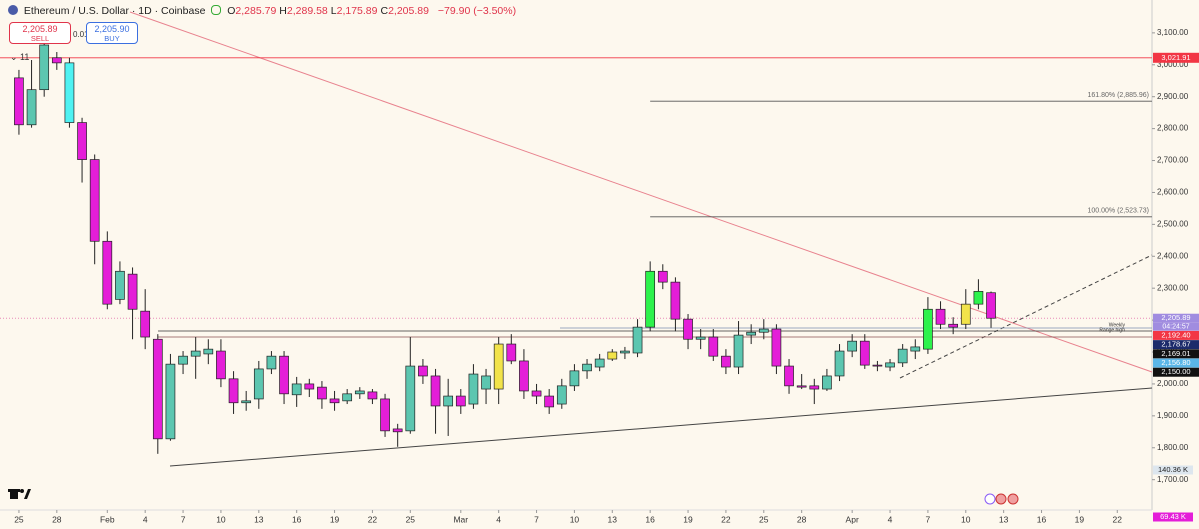 The width and height of the screenshot is (1199, 529). I want to click on ohlc-key: O, so click(231, 11).